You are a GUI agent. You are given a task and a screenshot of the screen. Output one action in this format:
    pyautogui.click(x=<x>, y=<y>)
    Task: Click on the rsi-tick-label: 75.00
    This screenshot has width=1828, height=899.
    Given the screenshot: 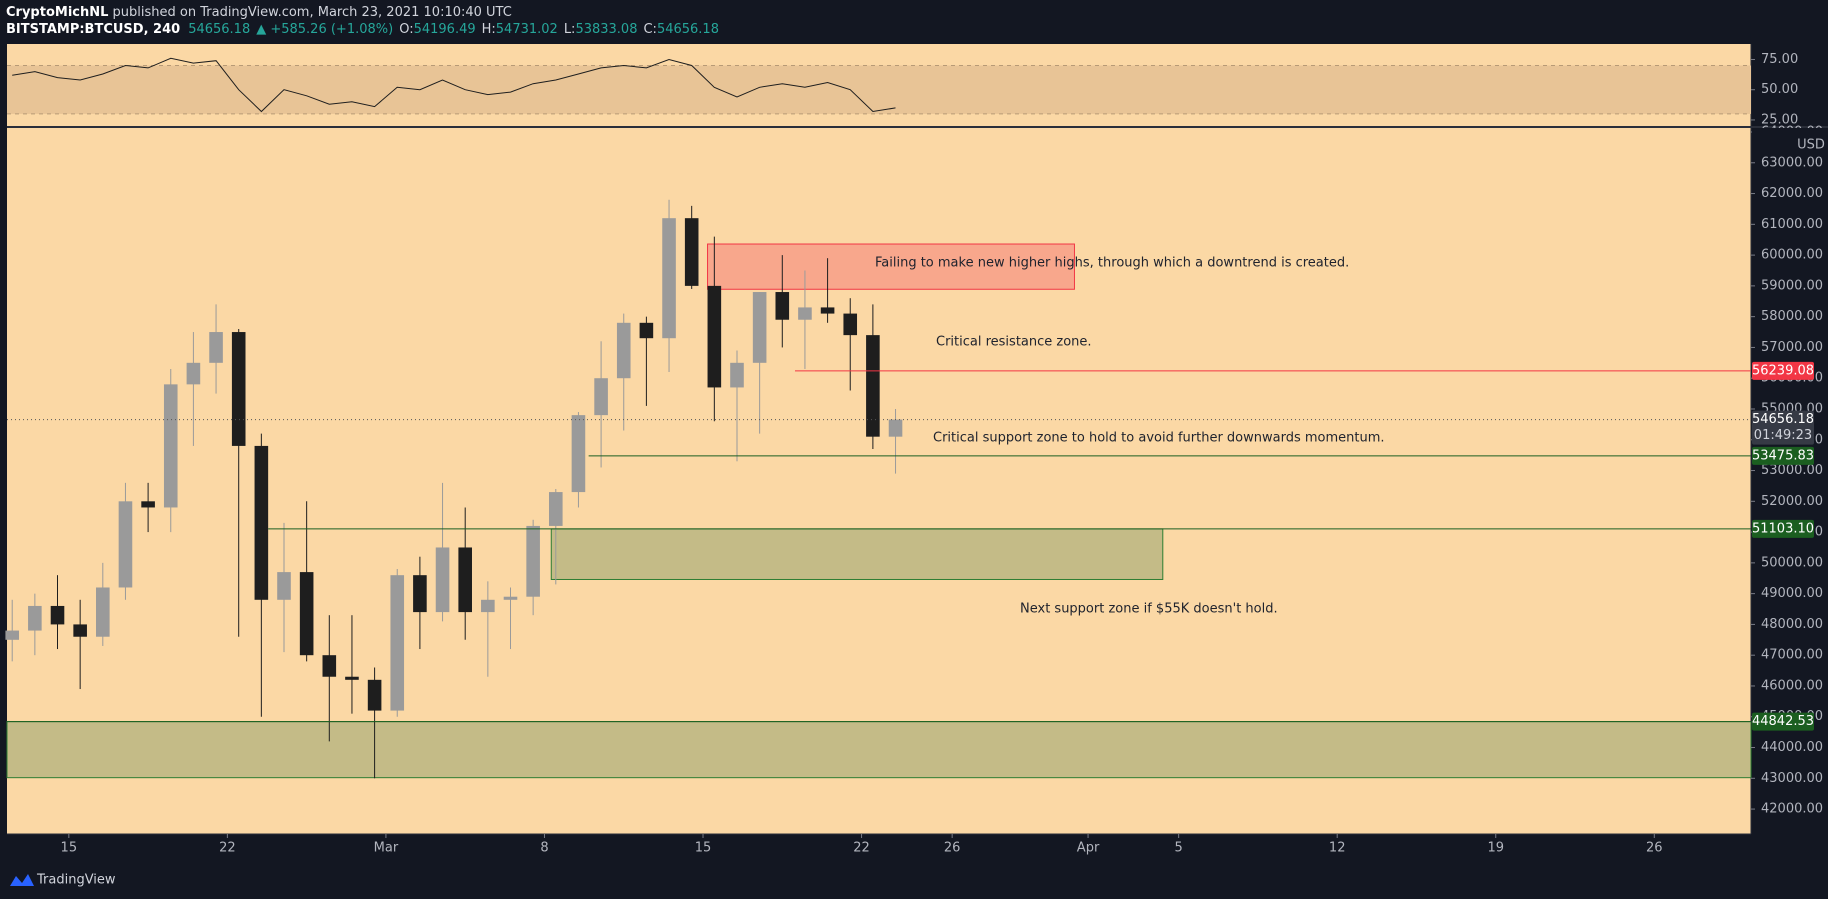 What is the action you would take?
    pyautogui.click(x=1779, y=59)
    